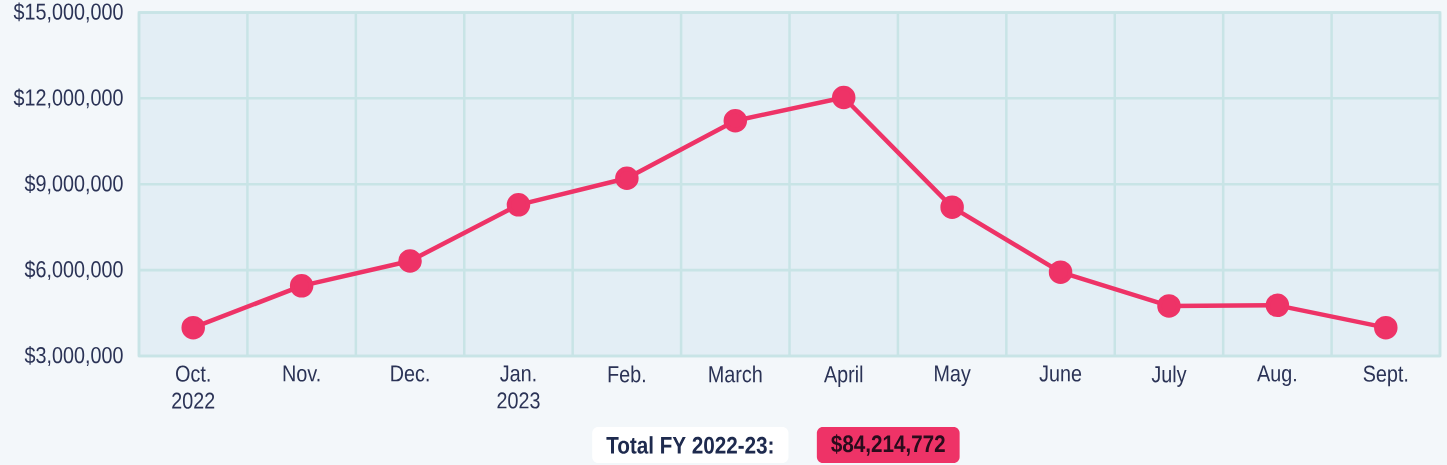 Image resolution: width=1447 pixels, height=465 pixels. Describe the element at coordinates (68, 98) in the screenshot. I see `y-tick-label: $12,000,000` at that location.